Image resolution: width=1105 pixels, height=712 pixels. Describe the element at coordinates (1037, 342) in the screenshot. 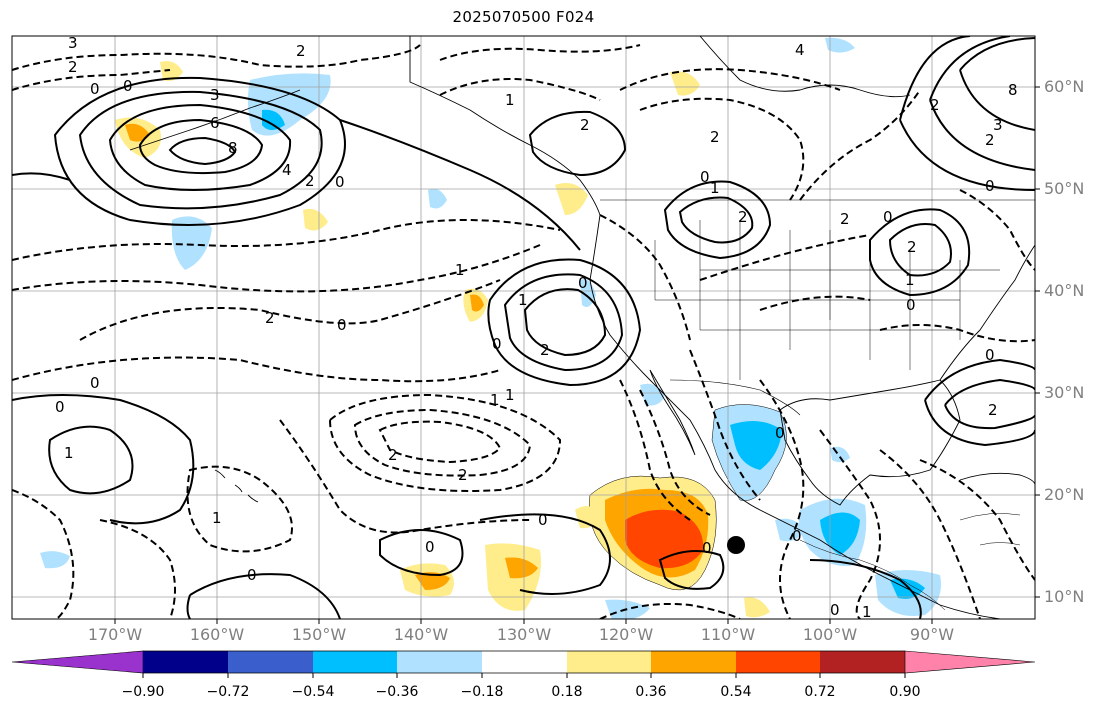

I see `latitude-ticks` at that location.